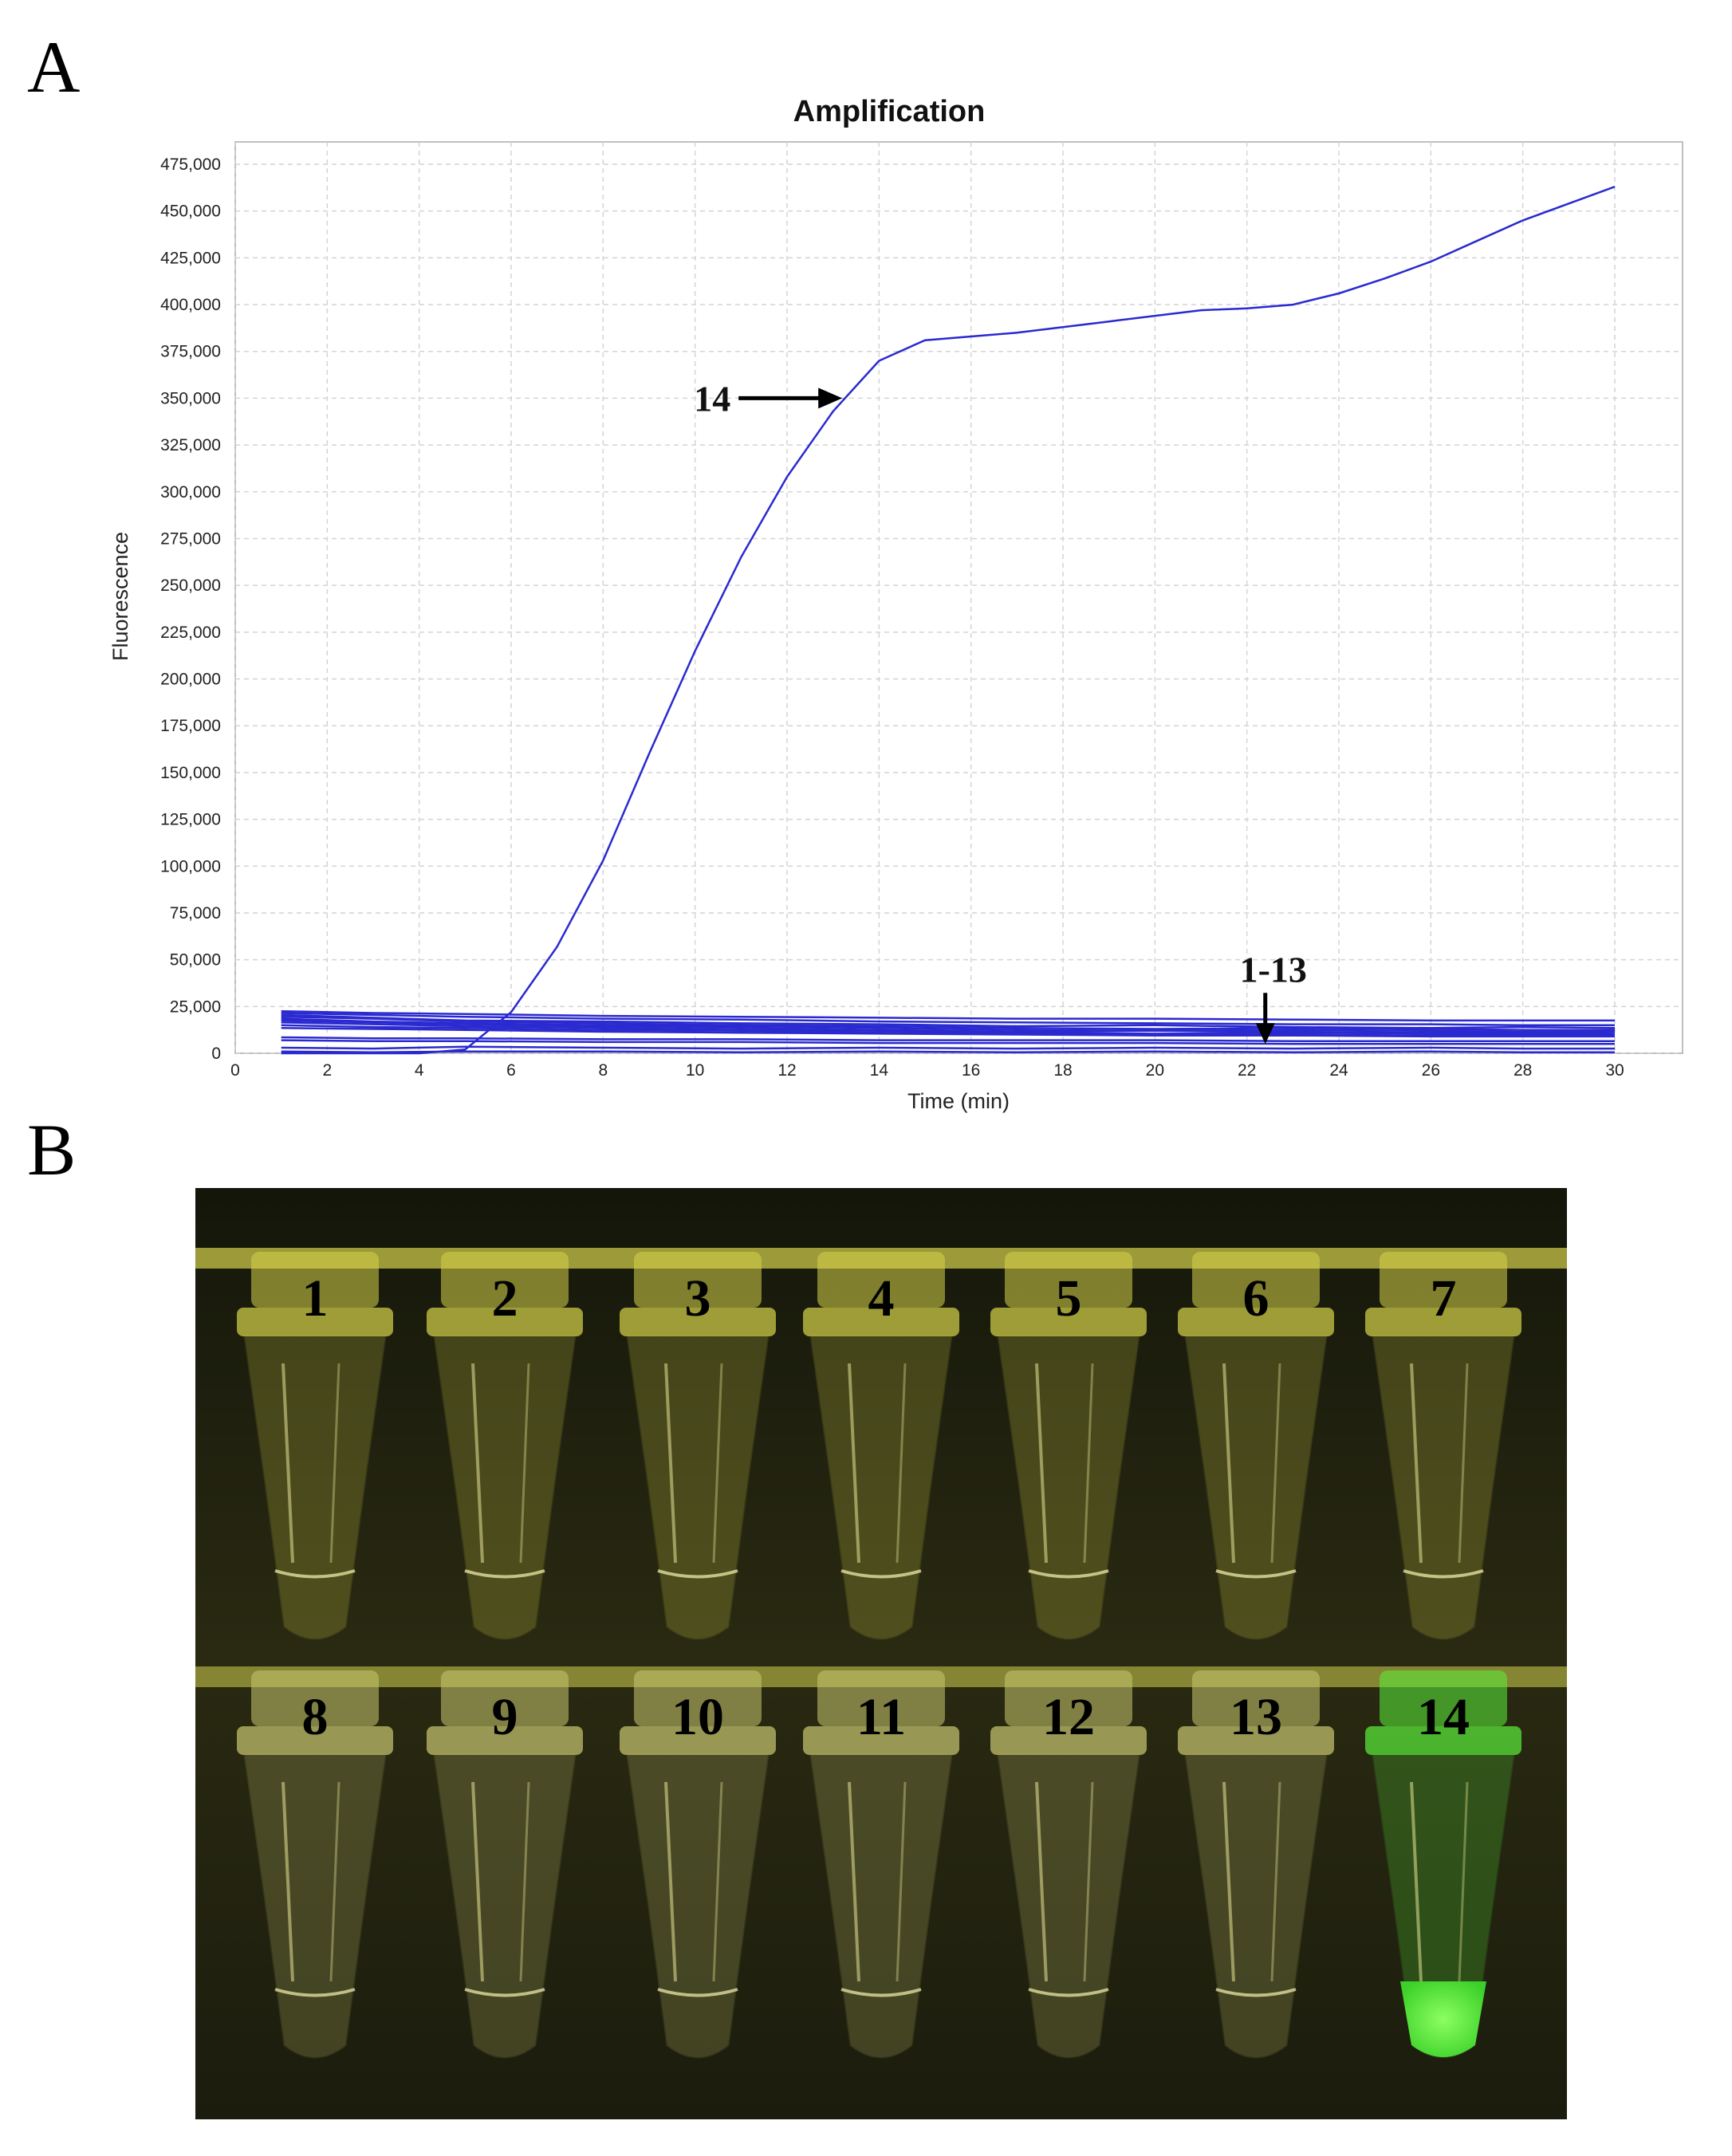 This screenshot has height=2156, width=1732. I want to click on y-tick-label: 25,000, so click(195, 1007).